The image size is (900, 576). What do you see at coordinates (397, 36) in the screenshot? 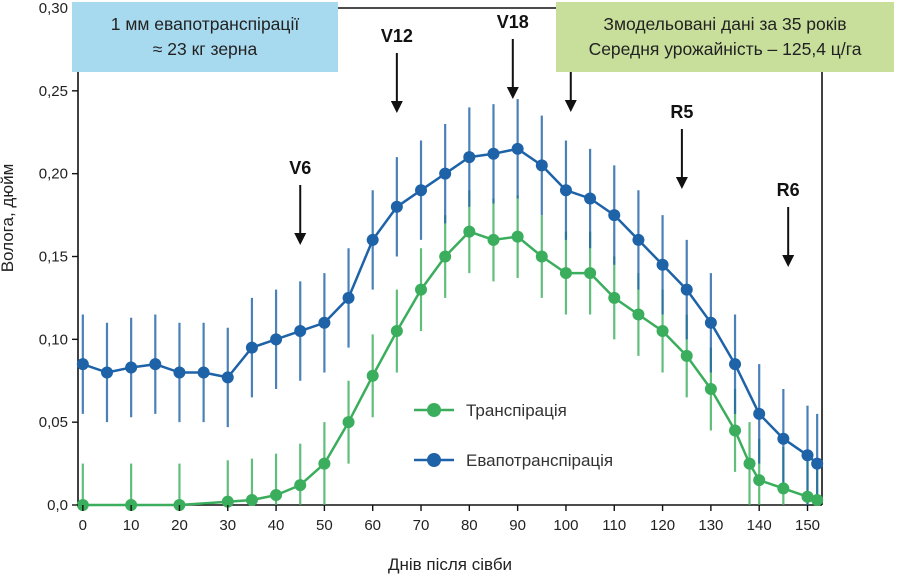
I see `stage-label-v12: V12` at bounding box center [397, 36].